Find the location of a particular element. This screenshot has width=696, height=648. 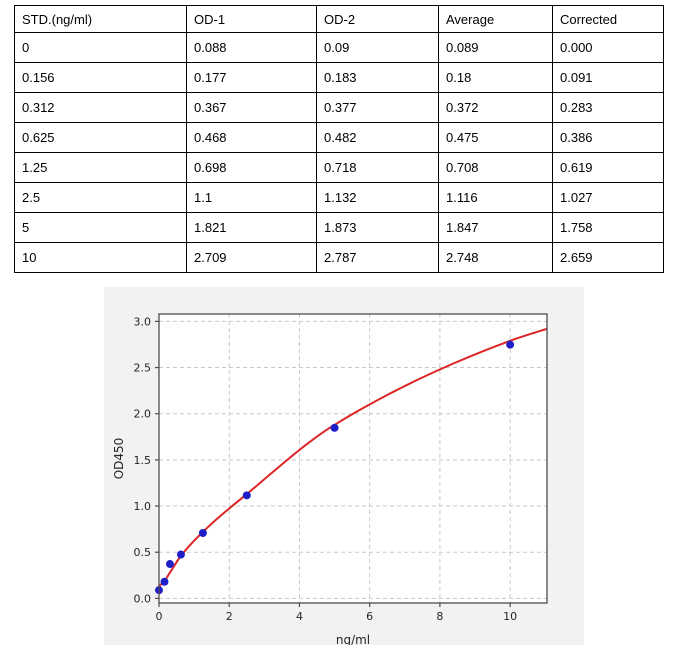

table-cell: 1.1 is located at coordinates (251, 197).